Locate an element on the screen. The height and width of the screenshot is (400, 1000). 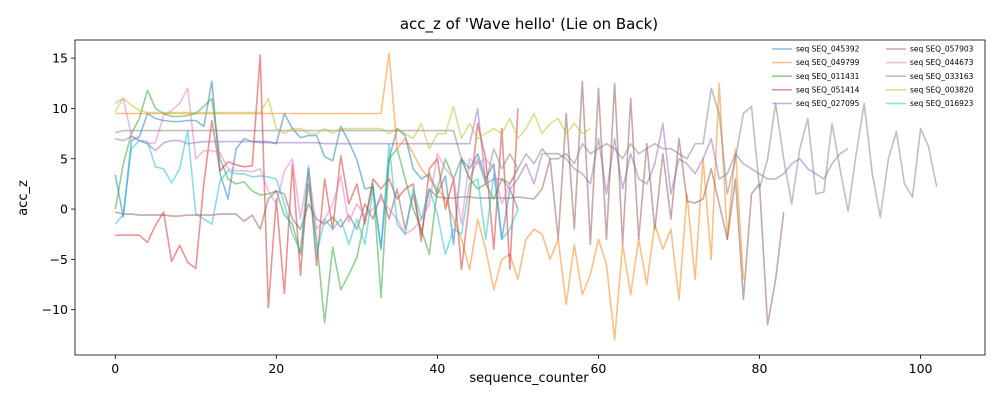
y-axis-label: acc_z is located at coordinates (23, 198).